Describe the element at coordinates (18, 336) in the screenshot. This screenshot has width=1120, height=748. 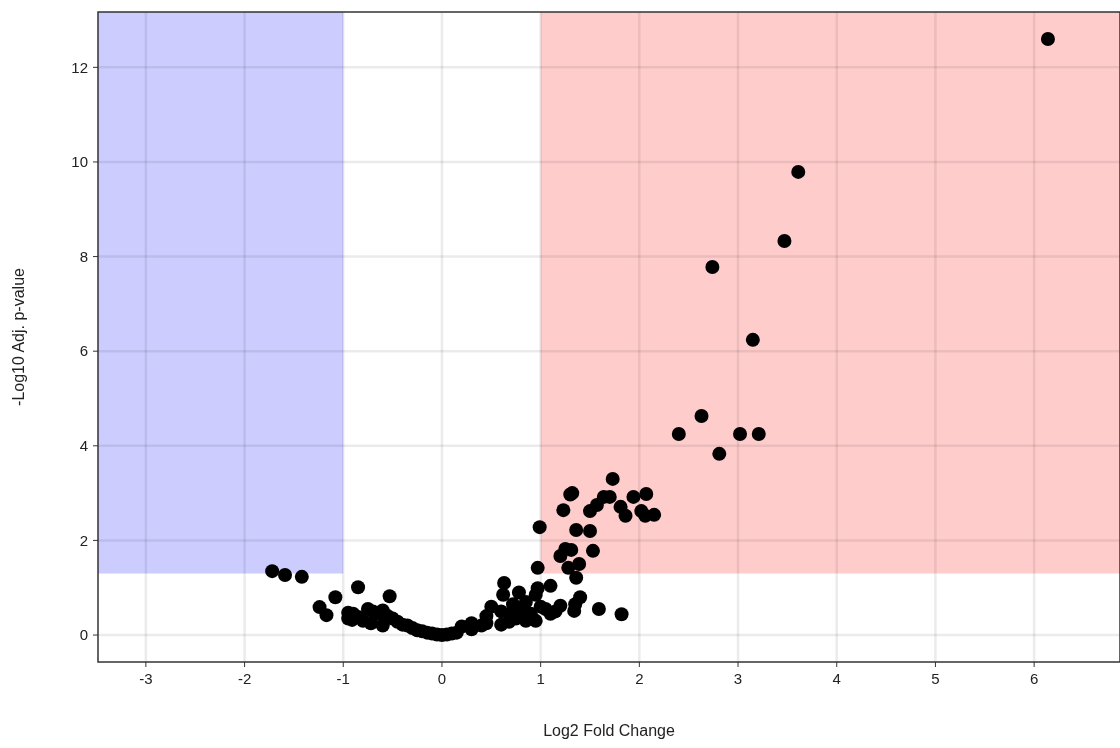
I see `y-axis-title: -Log10 Adj. p-value` at that location.